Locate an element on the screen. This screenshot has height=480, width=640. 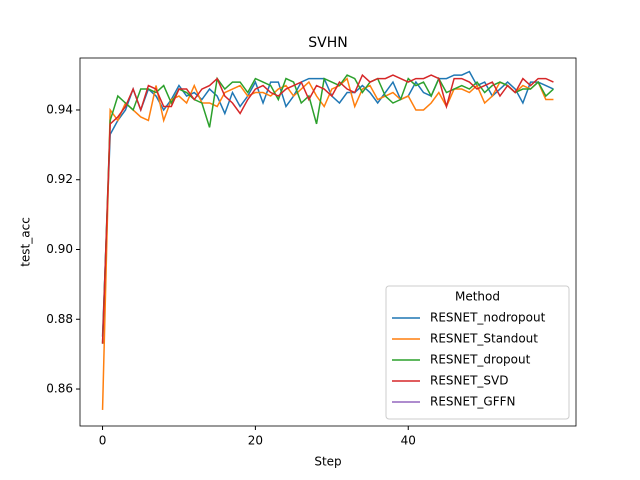
x-tick-label: 20 is located at coordinates (255, 441).